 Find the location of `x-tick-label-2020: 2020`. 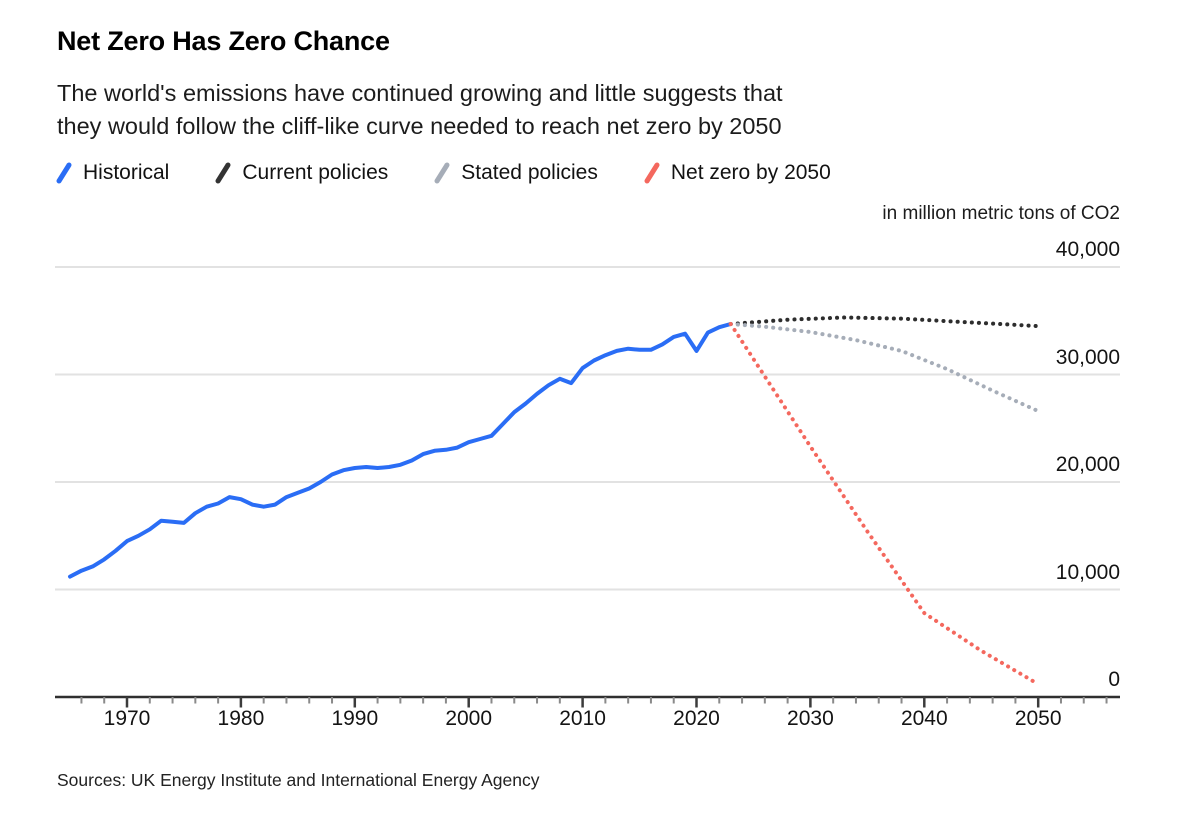

x-tick-label-2020: 2020 is located at coordinates (696, 718).